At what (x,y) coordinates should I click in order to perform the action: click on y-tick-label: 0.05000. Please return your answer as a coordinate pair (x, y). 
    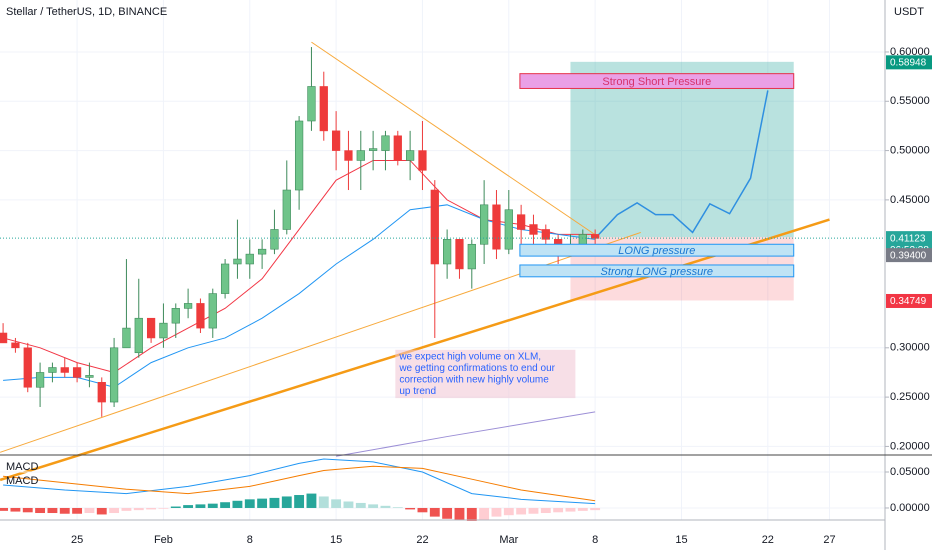
    Looking at the image, I should click on (910, 472).